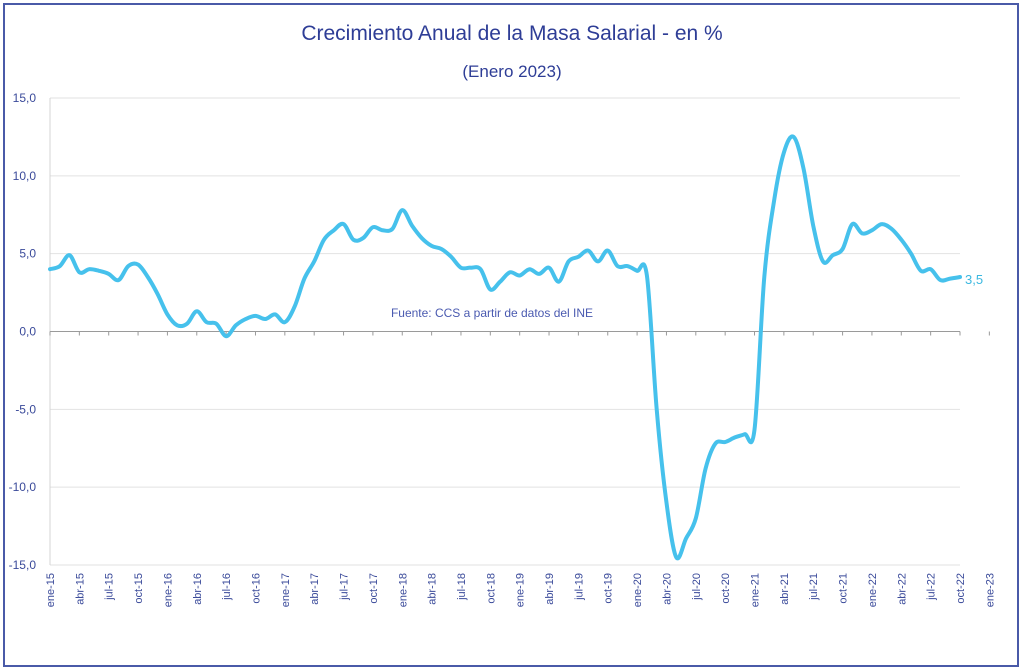 Image resolution: width=1024 pixels, height=671 pixels. What do you see at coordinates (25, 409) in the screenshot?
I see `y-tick-label: -5,0` at bounding box center [25, 409].